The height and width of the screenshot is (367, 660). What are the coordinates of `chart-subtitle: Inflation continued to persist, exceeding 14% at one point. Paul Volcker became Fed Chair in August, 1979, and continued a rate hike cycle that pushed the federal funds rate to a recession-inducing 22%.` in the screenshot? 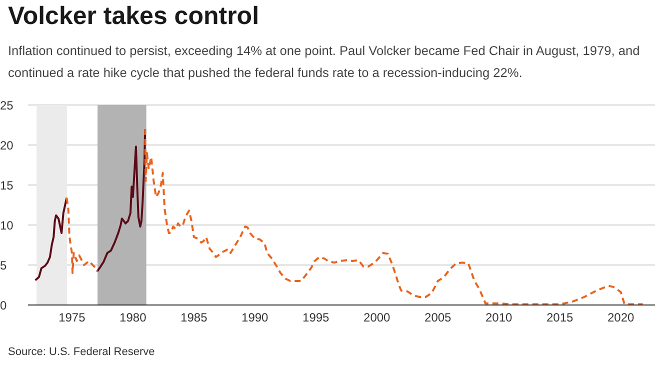 It's located at (324, 62).